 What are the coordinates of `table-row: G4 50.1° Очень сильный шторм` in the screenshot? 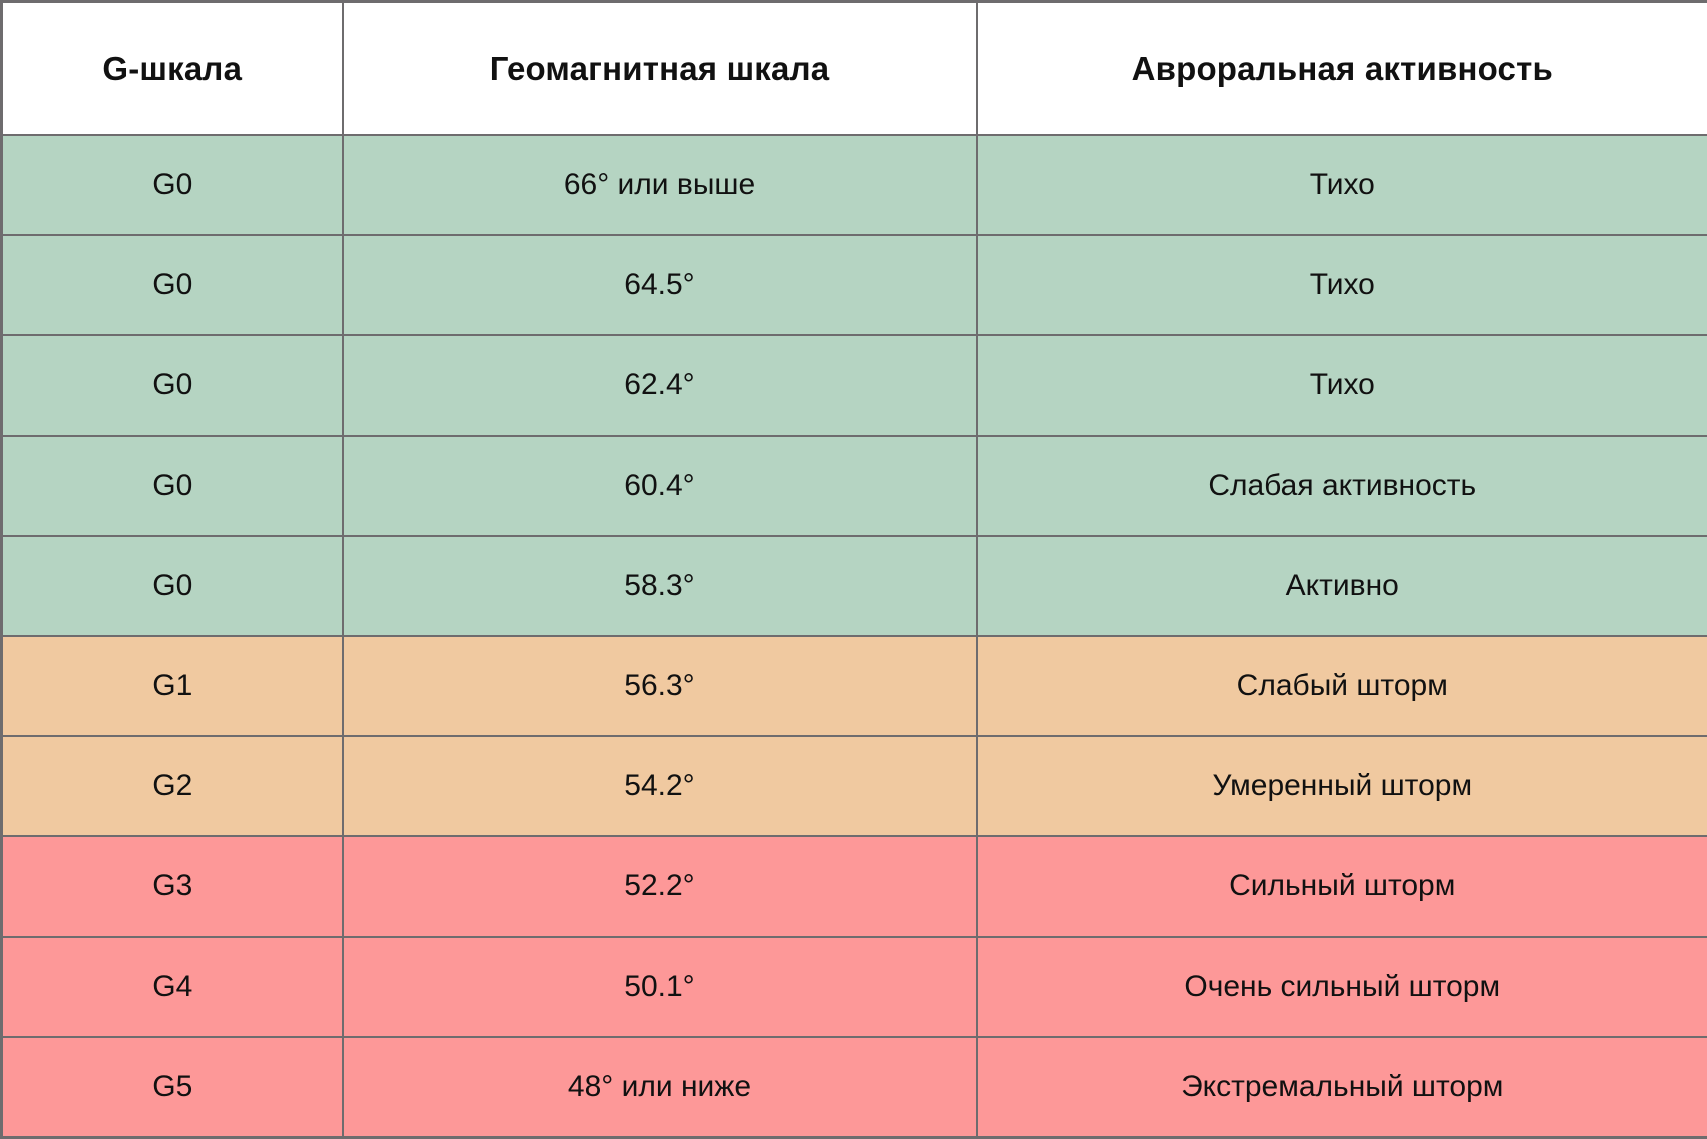 It's located at (853, 986).